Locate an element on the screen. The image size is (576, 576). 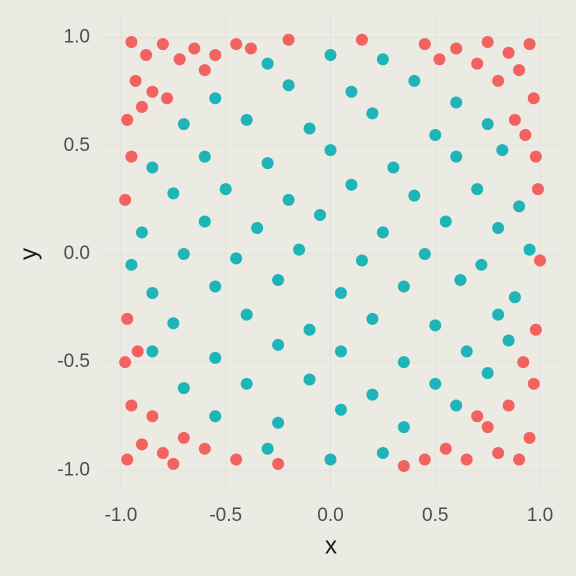
x-tick-label: 0.5 is located at coordinates (435, 515).